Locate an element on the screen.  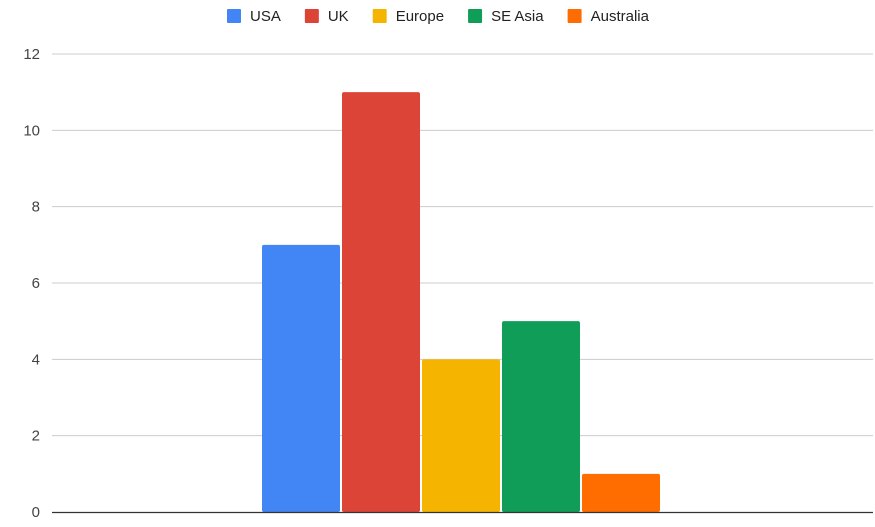
legend-item-uk: UK is located at coordinates (326, 16).